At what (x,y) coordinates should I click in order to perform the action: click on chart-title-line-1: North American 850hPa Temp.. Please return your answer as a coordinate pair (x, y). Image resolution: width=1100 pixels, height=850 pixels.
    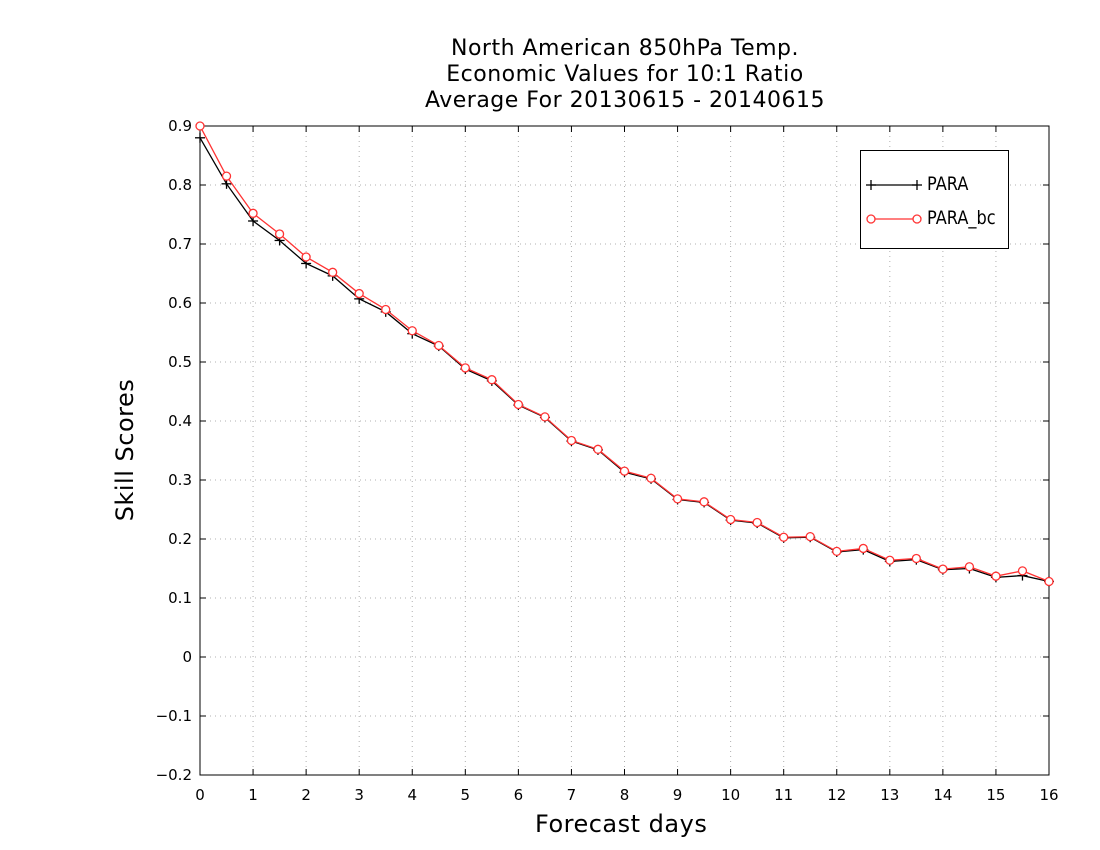
    Looking at the image, I should click on (625, 48).